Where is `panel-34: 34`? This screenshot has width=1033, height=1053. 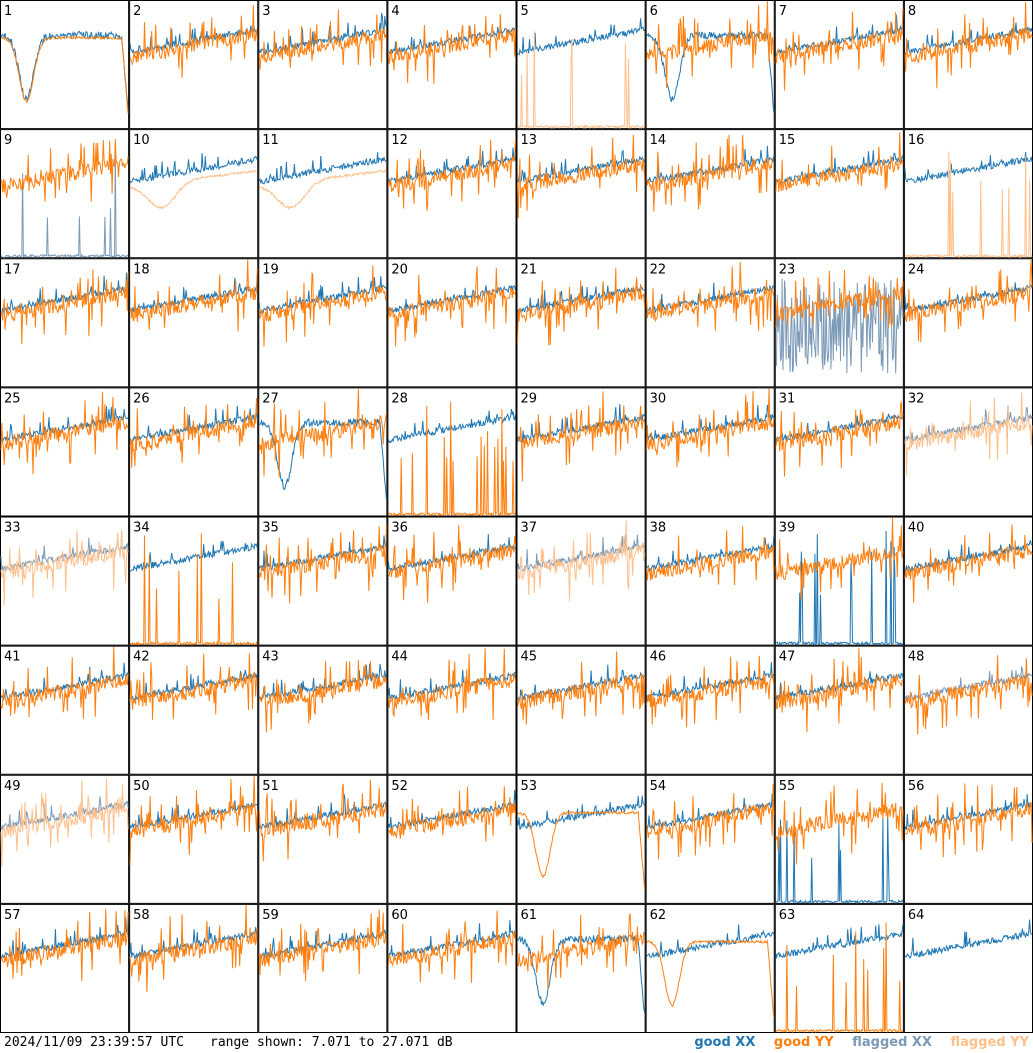 panel-34: 34 is located at coordinates (194, 581).